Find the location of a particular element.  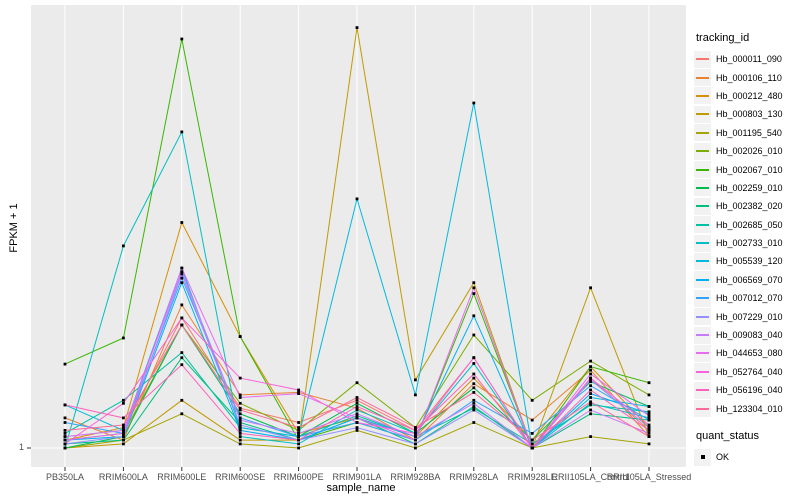

legend-entry-Hb_002026_010: Hb_002026_010 is located at coordinates (746, 151).